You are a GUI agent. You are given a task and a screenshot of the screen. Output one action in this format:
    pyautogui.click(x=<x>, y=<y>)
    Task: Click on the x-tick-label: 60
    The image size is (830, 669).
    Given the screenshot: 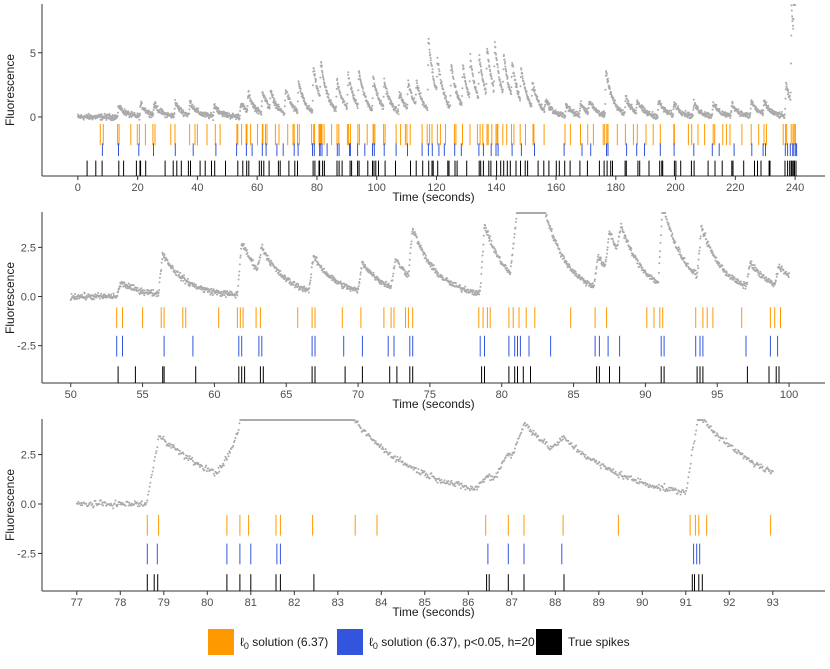 What is the action you would take?
    pyautogui.click(x=214, y=395)
    